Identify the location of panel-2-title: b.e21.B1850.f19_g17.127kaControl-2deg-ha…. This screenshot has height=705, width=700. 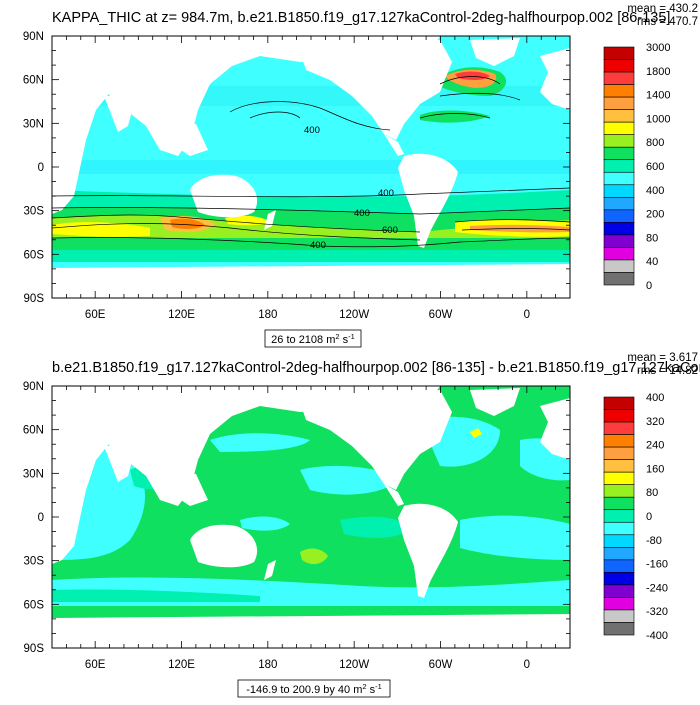
(376, 368).